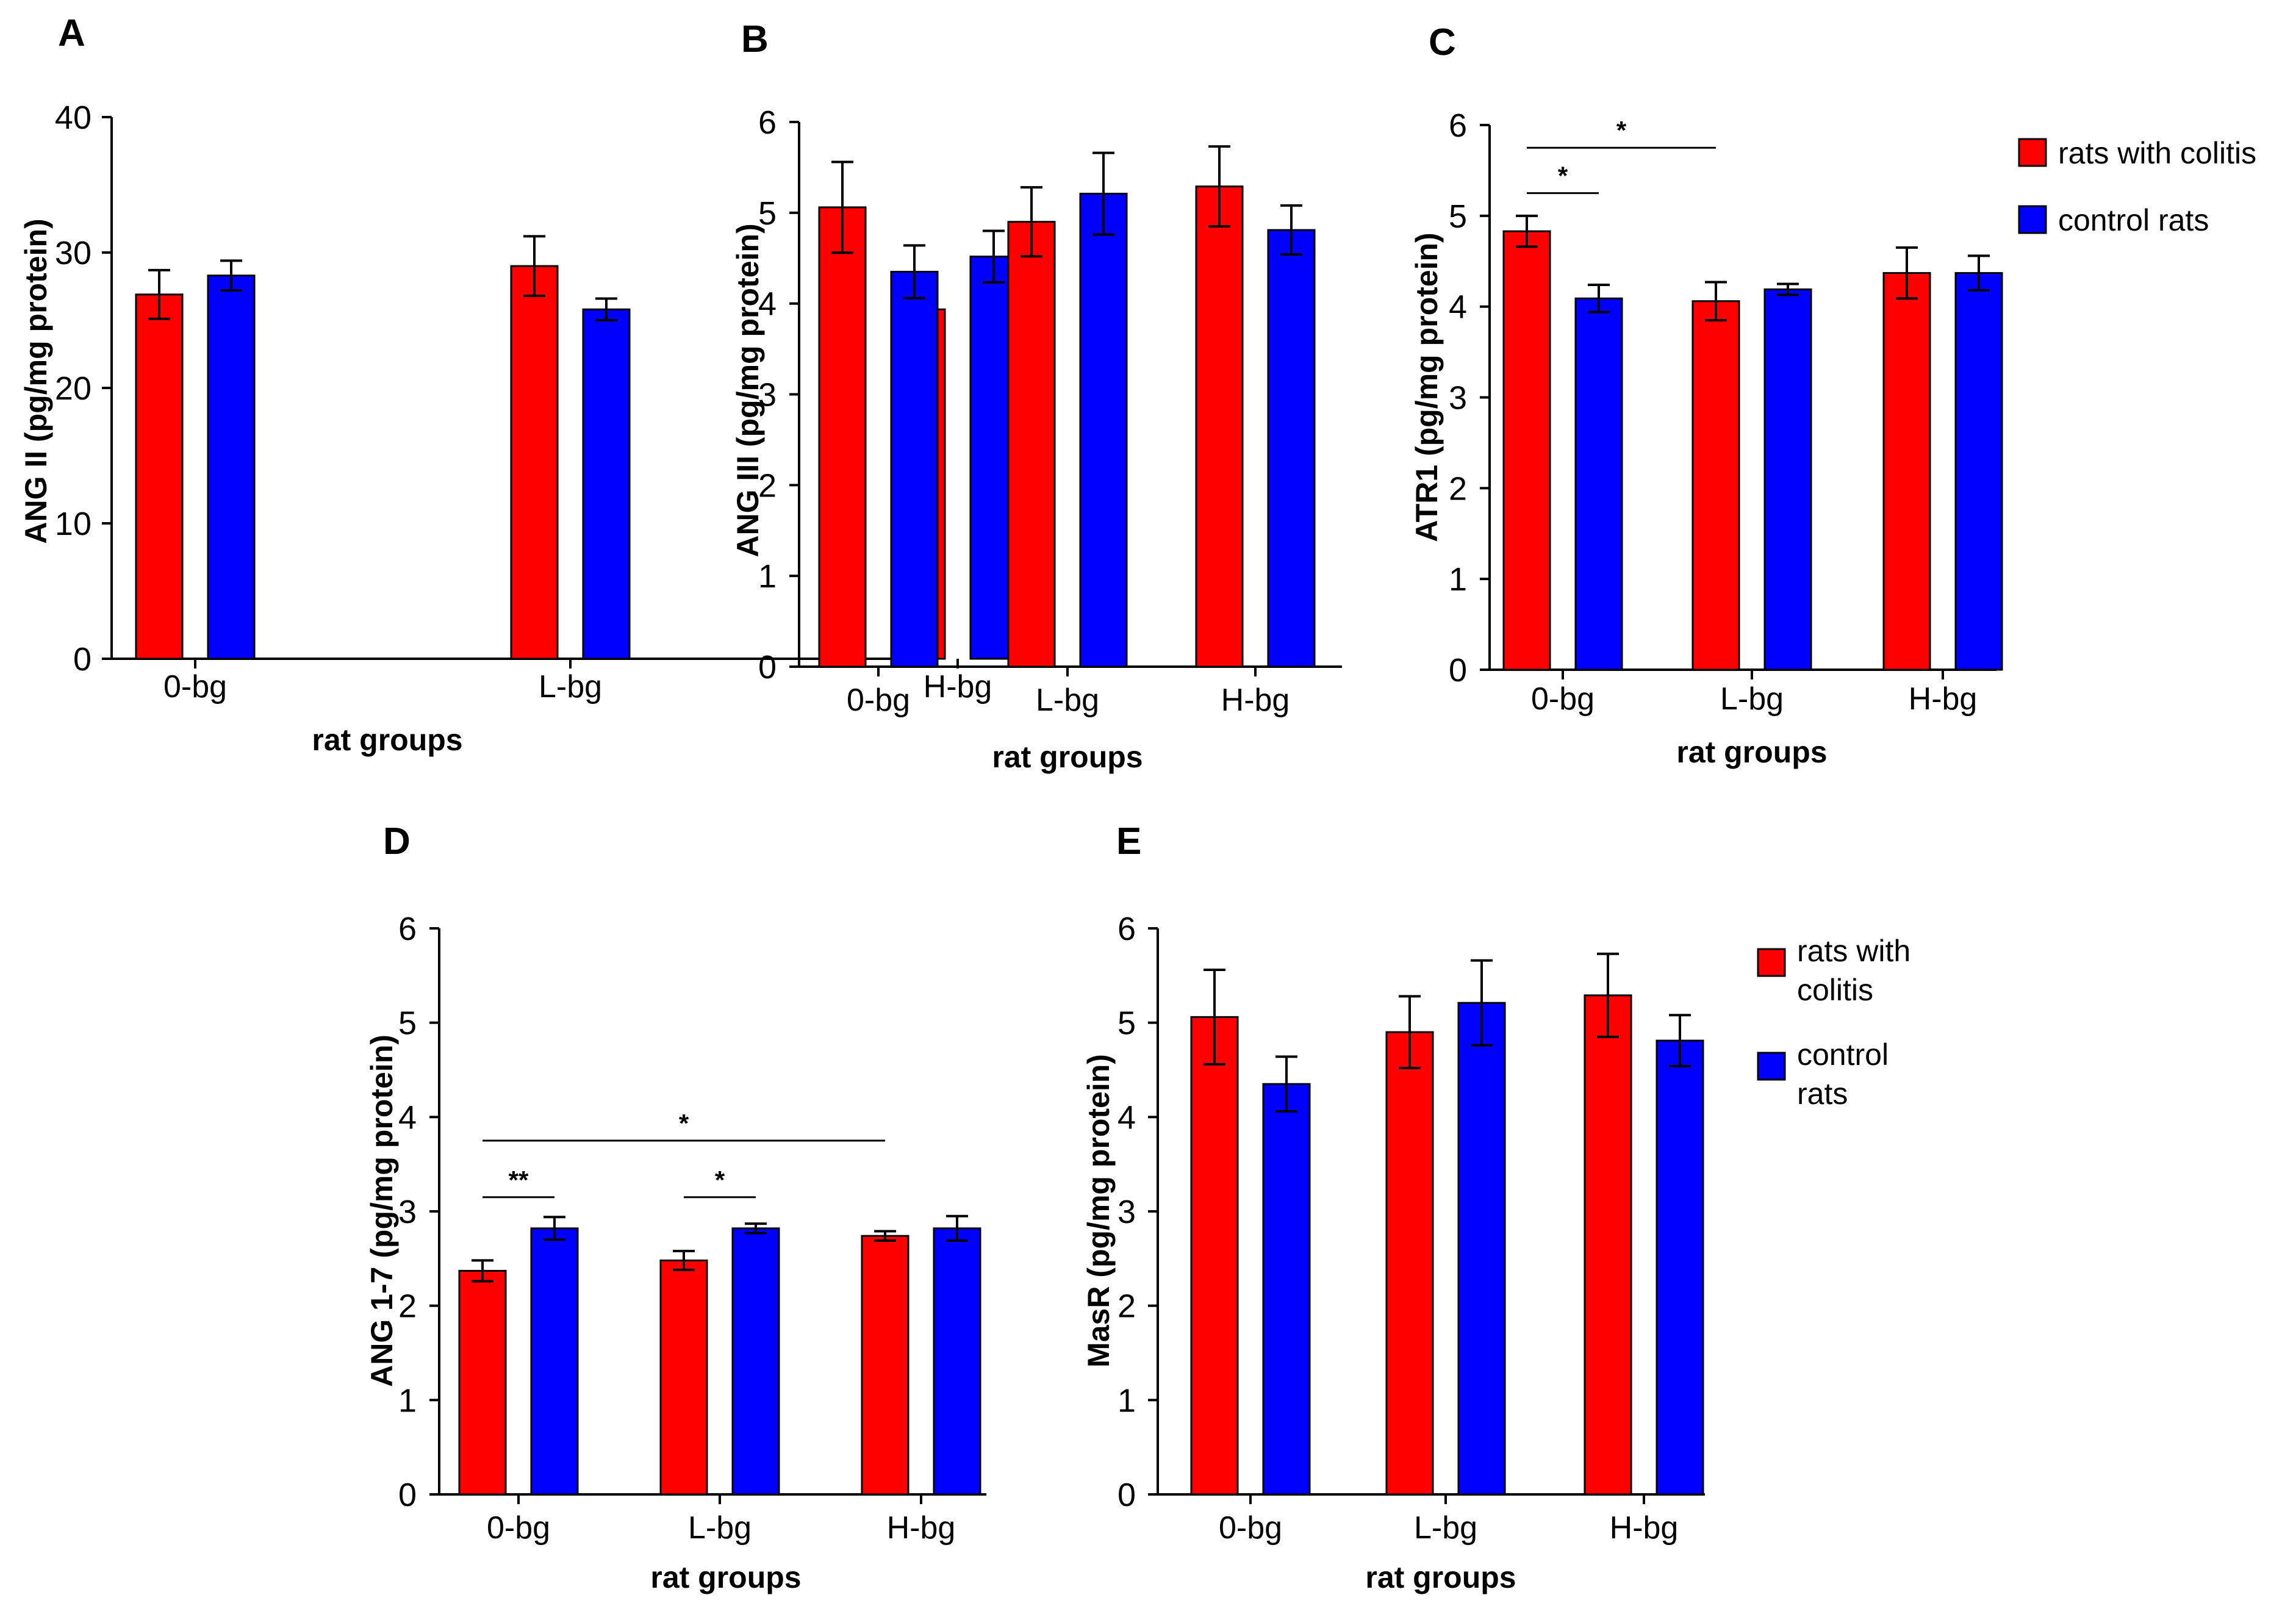  I want to click on y-axis-title: ANG 1-7 (pg/mg protein), so click(382, 1210).